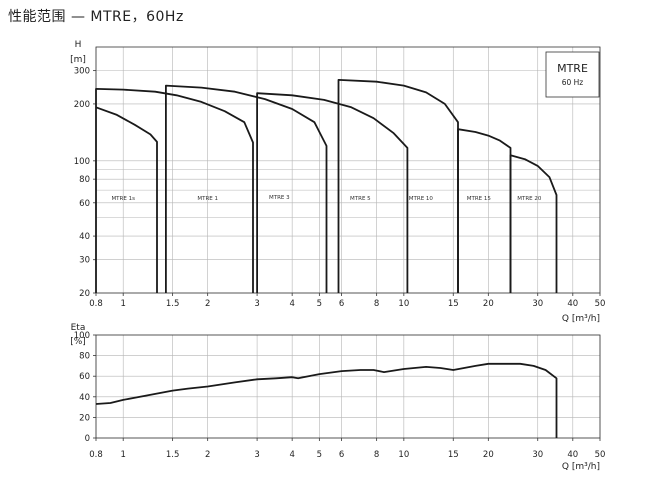 The width and height of the screenshot is (649, 493). Describe the element at coordinates (82, 105) in the screenshot. I see `y-tick-label: 200` at that location.